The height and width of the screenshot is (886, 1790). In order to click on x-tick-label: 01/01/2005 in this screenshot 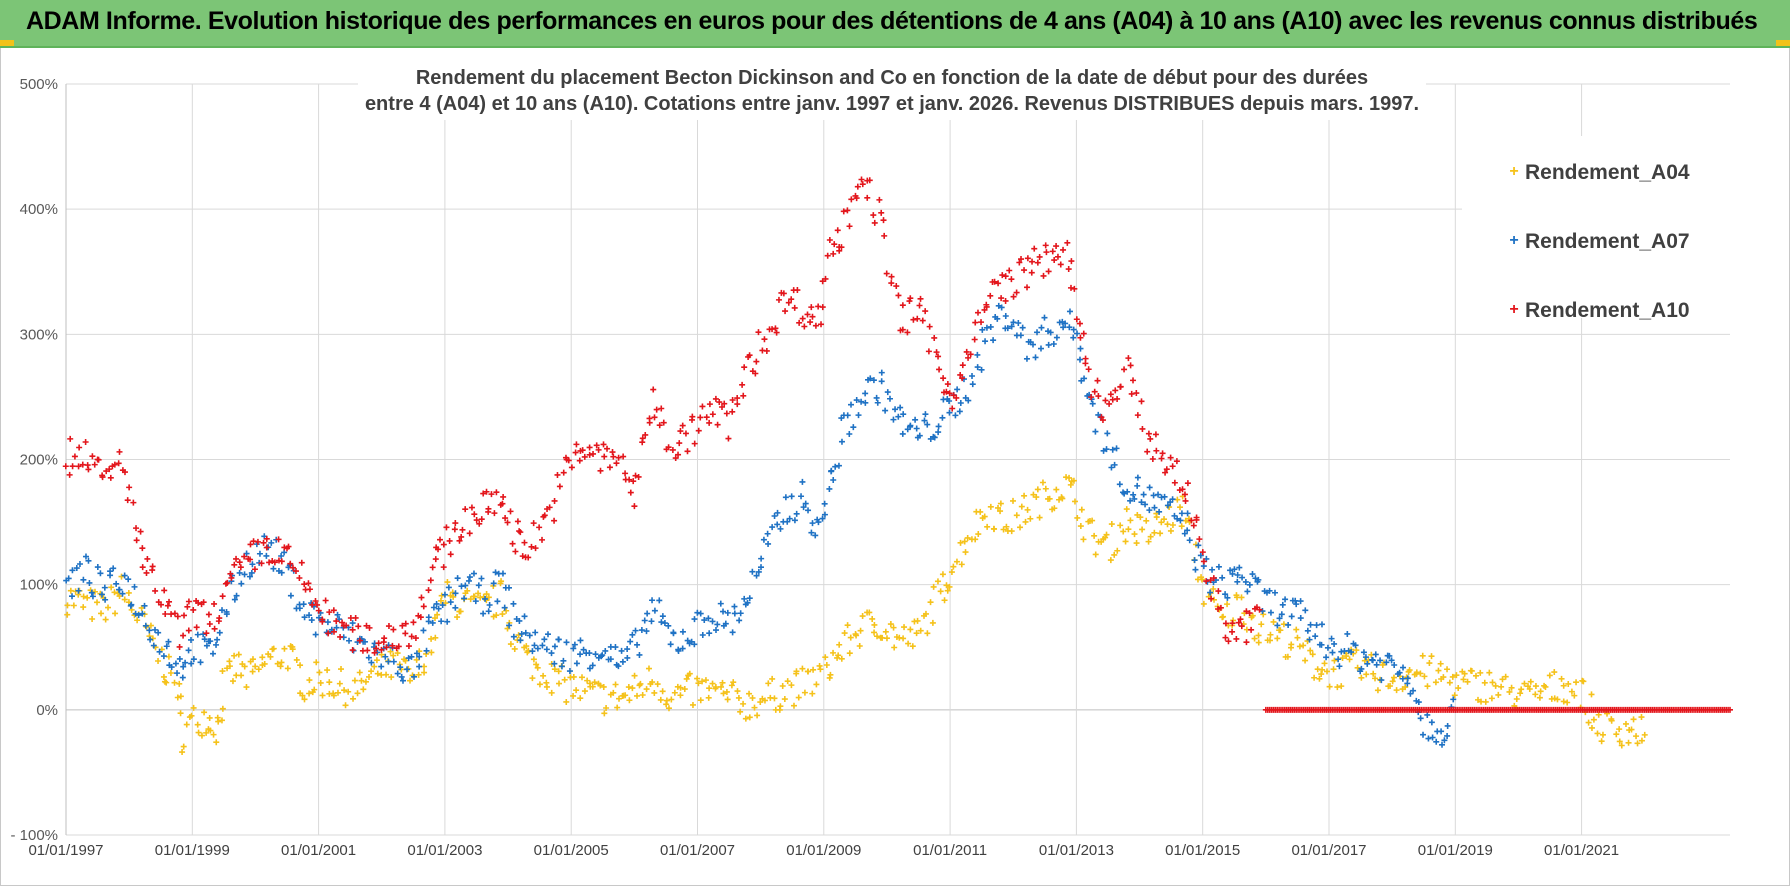, I will do `click(571, 850)`.